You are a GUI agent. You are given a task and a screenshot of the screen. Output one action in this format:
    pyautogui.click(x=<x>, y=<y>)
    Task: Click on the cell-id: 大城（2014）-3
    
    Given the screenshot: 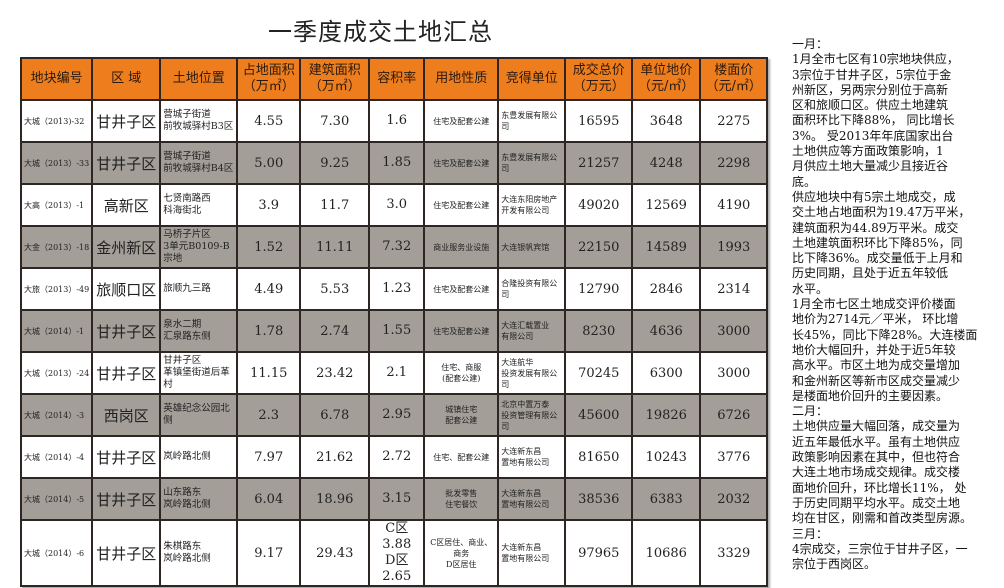 What is the action you would take?
    pyautogui.click(x=56, y=415)
    